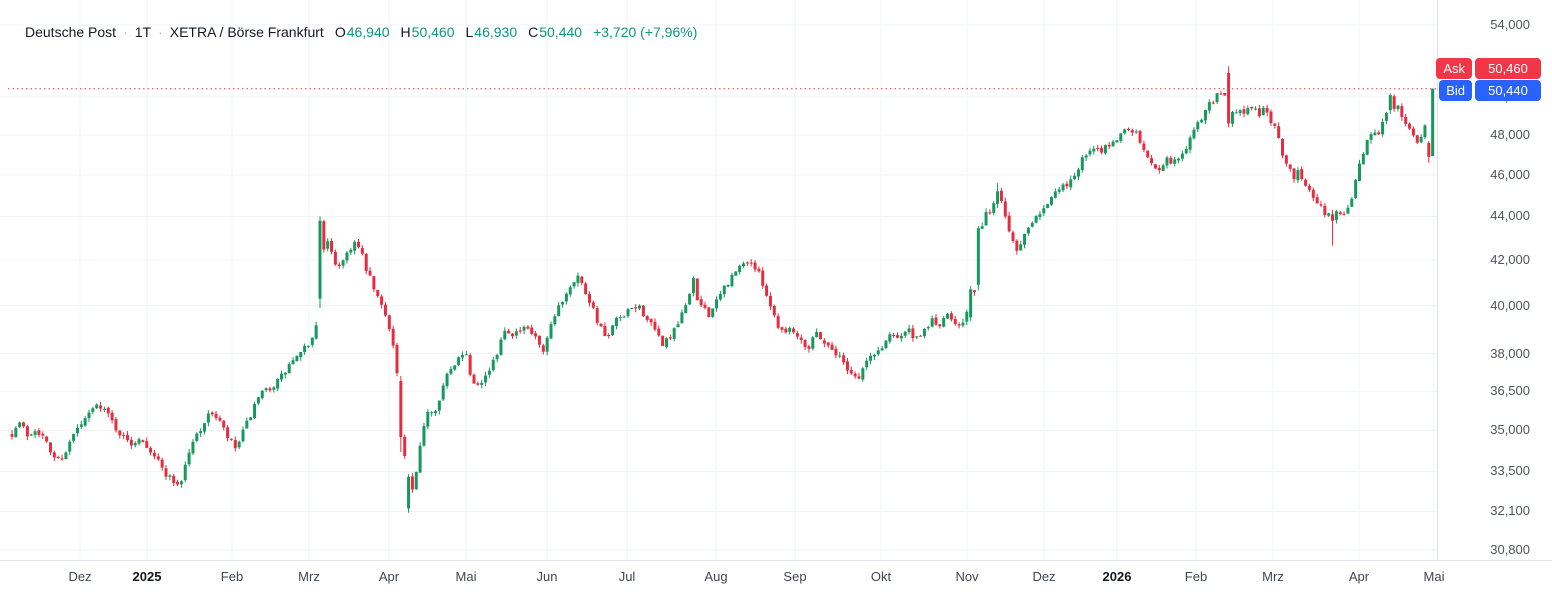  What do you see at coordinates (405, 32) in the screenshot?
I see `high-label: H` at bounding box center [405, 32].